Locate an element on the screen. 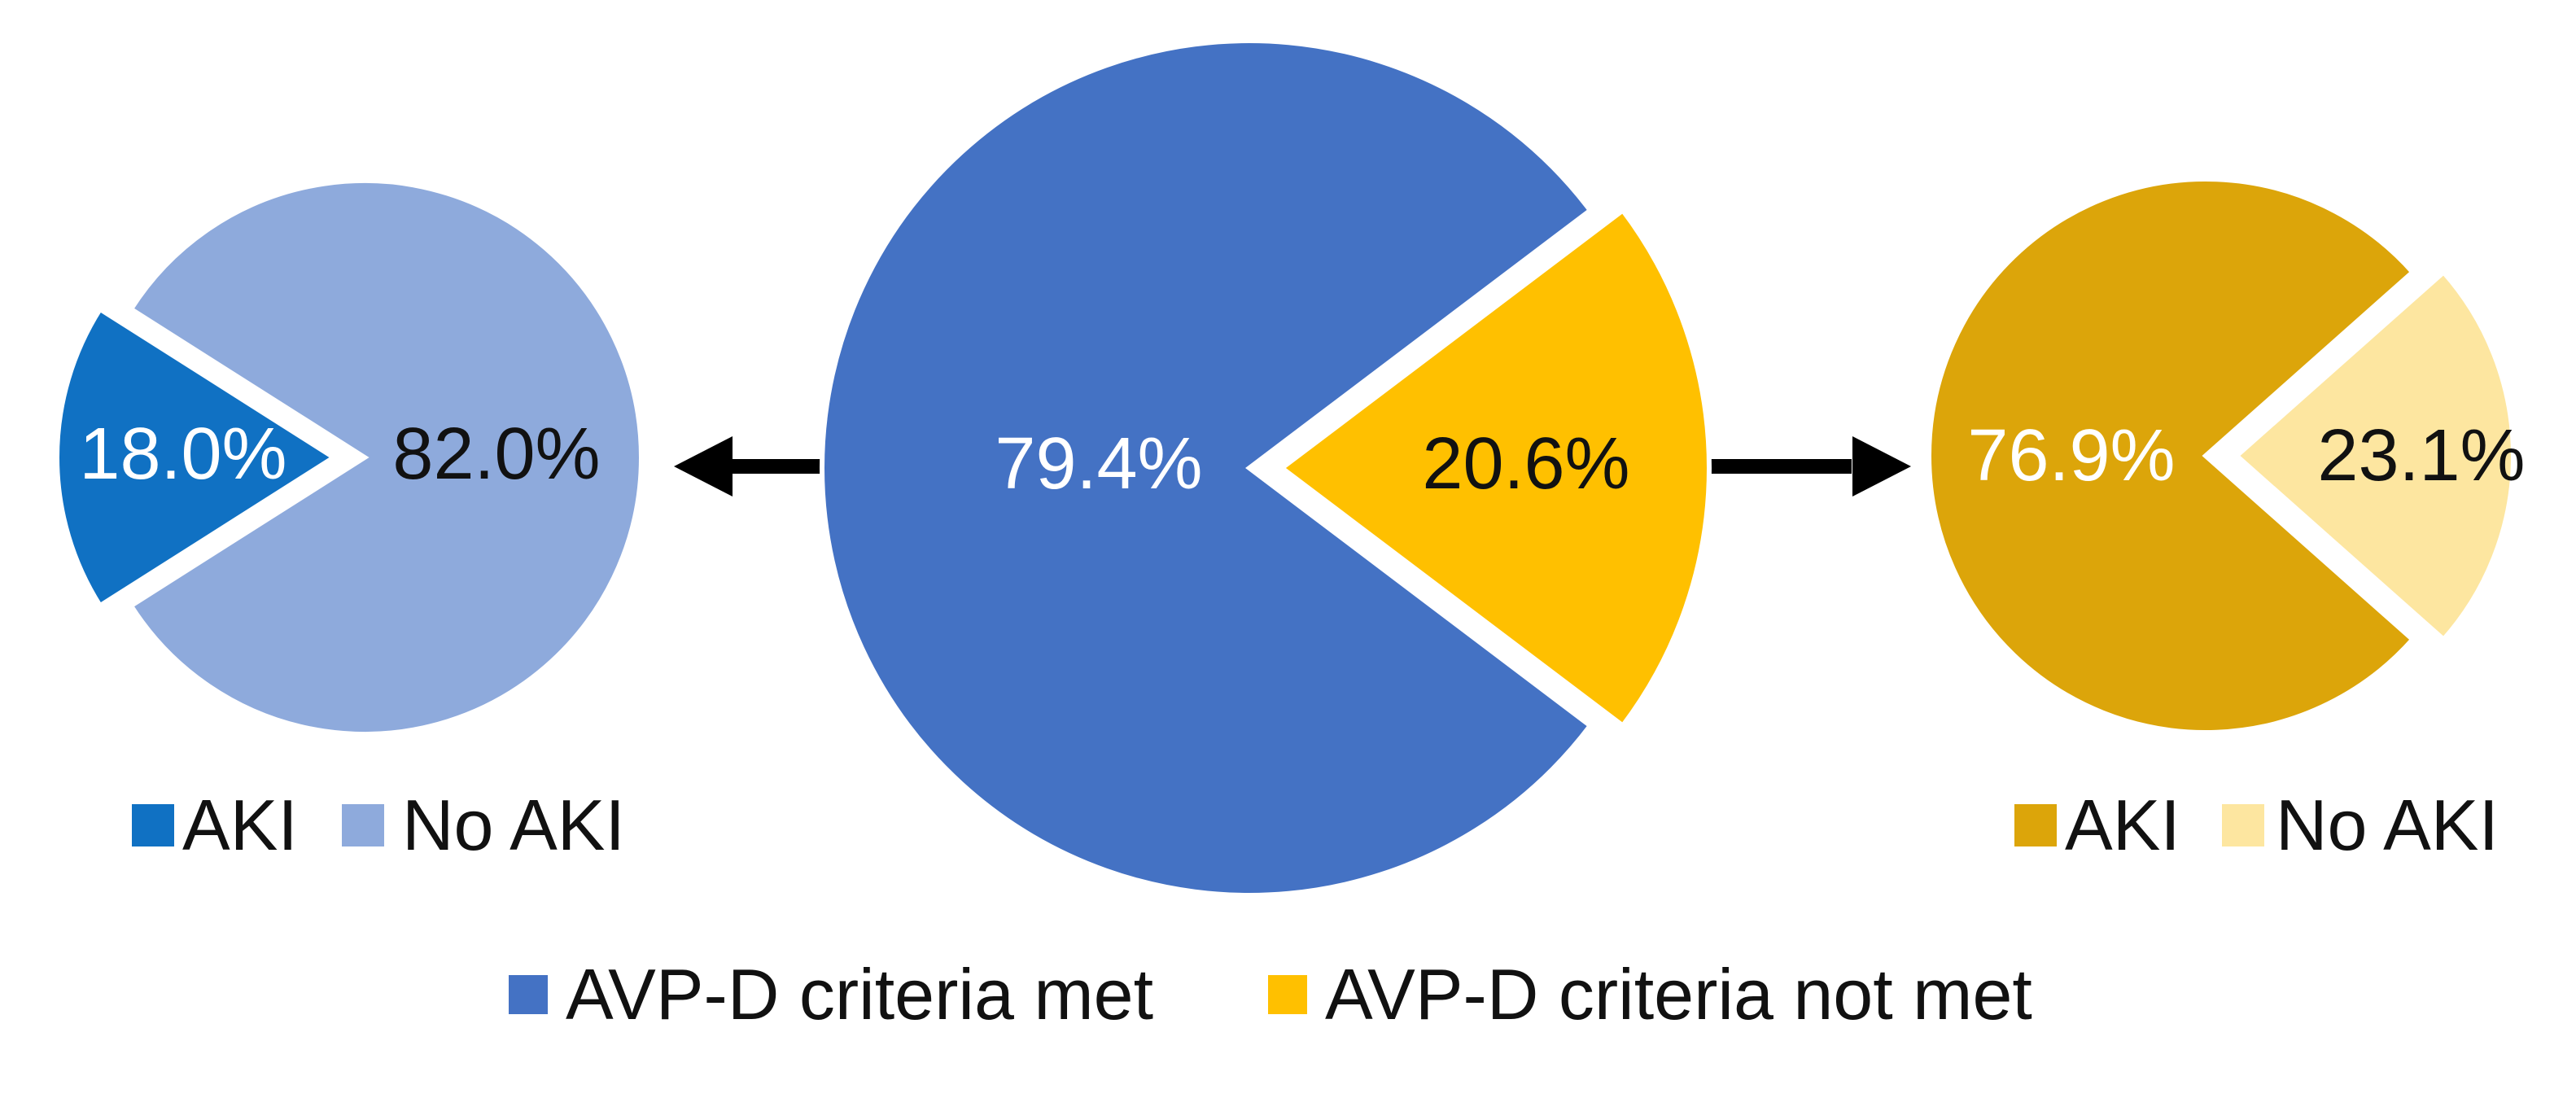 Image resolution: width=2576 pixels, height=1098 pixels. pie-left-slice-aki is located at coordinates (197, 457).